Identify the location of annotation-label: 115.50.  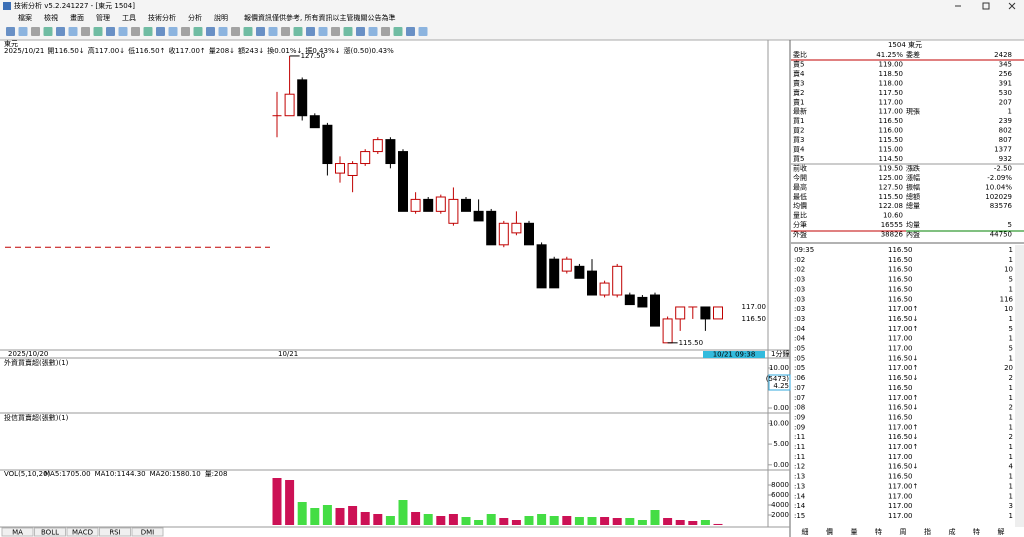
(691, 343).